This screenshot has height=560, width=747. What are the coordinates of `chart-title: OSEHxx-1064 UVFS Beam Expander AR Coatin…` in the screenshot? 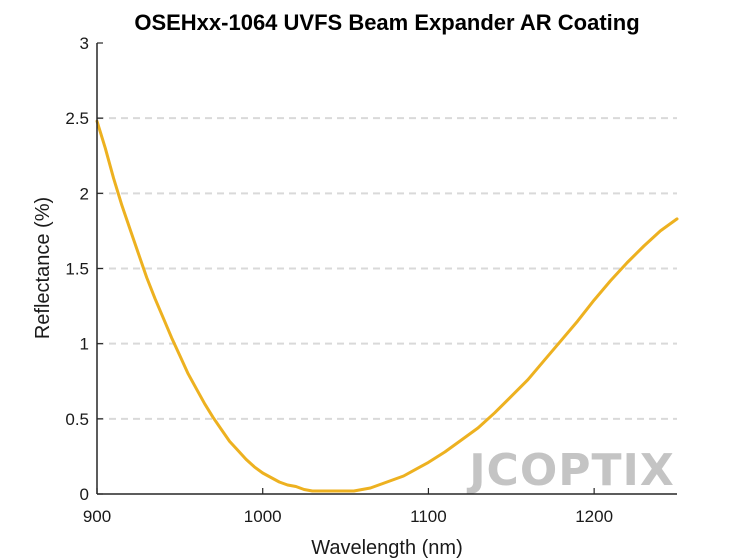 It's located at (386, 22).